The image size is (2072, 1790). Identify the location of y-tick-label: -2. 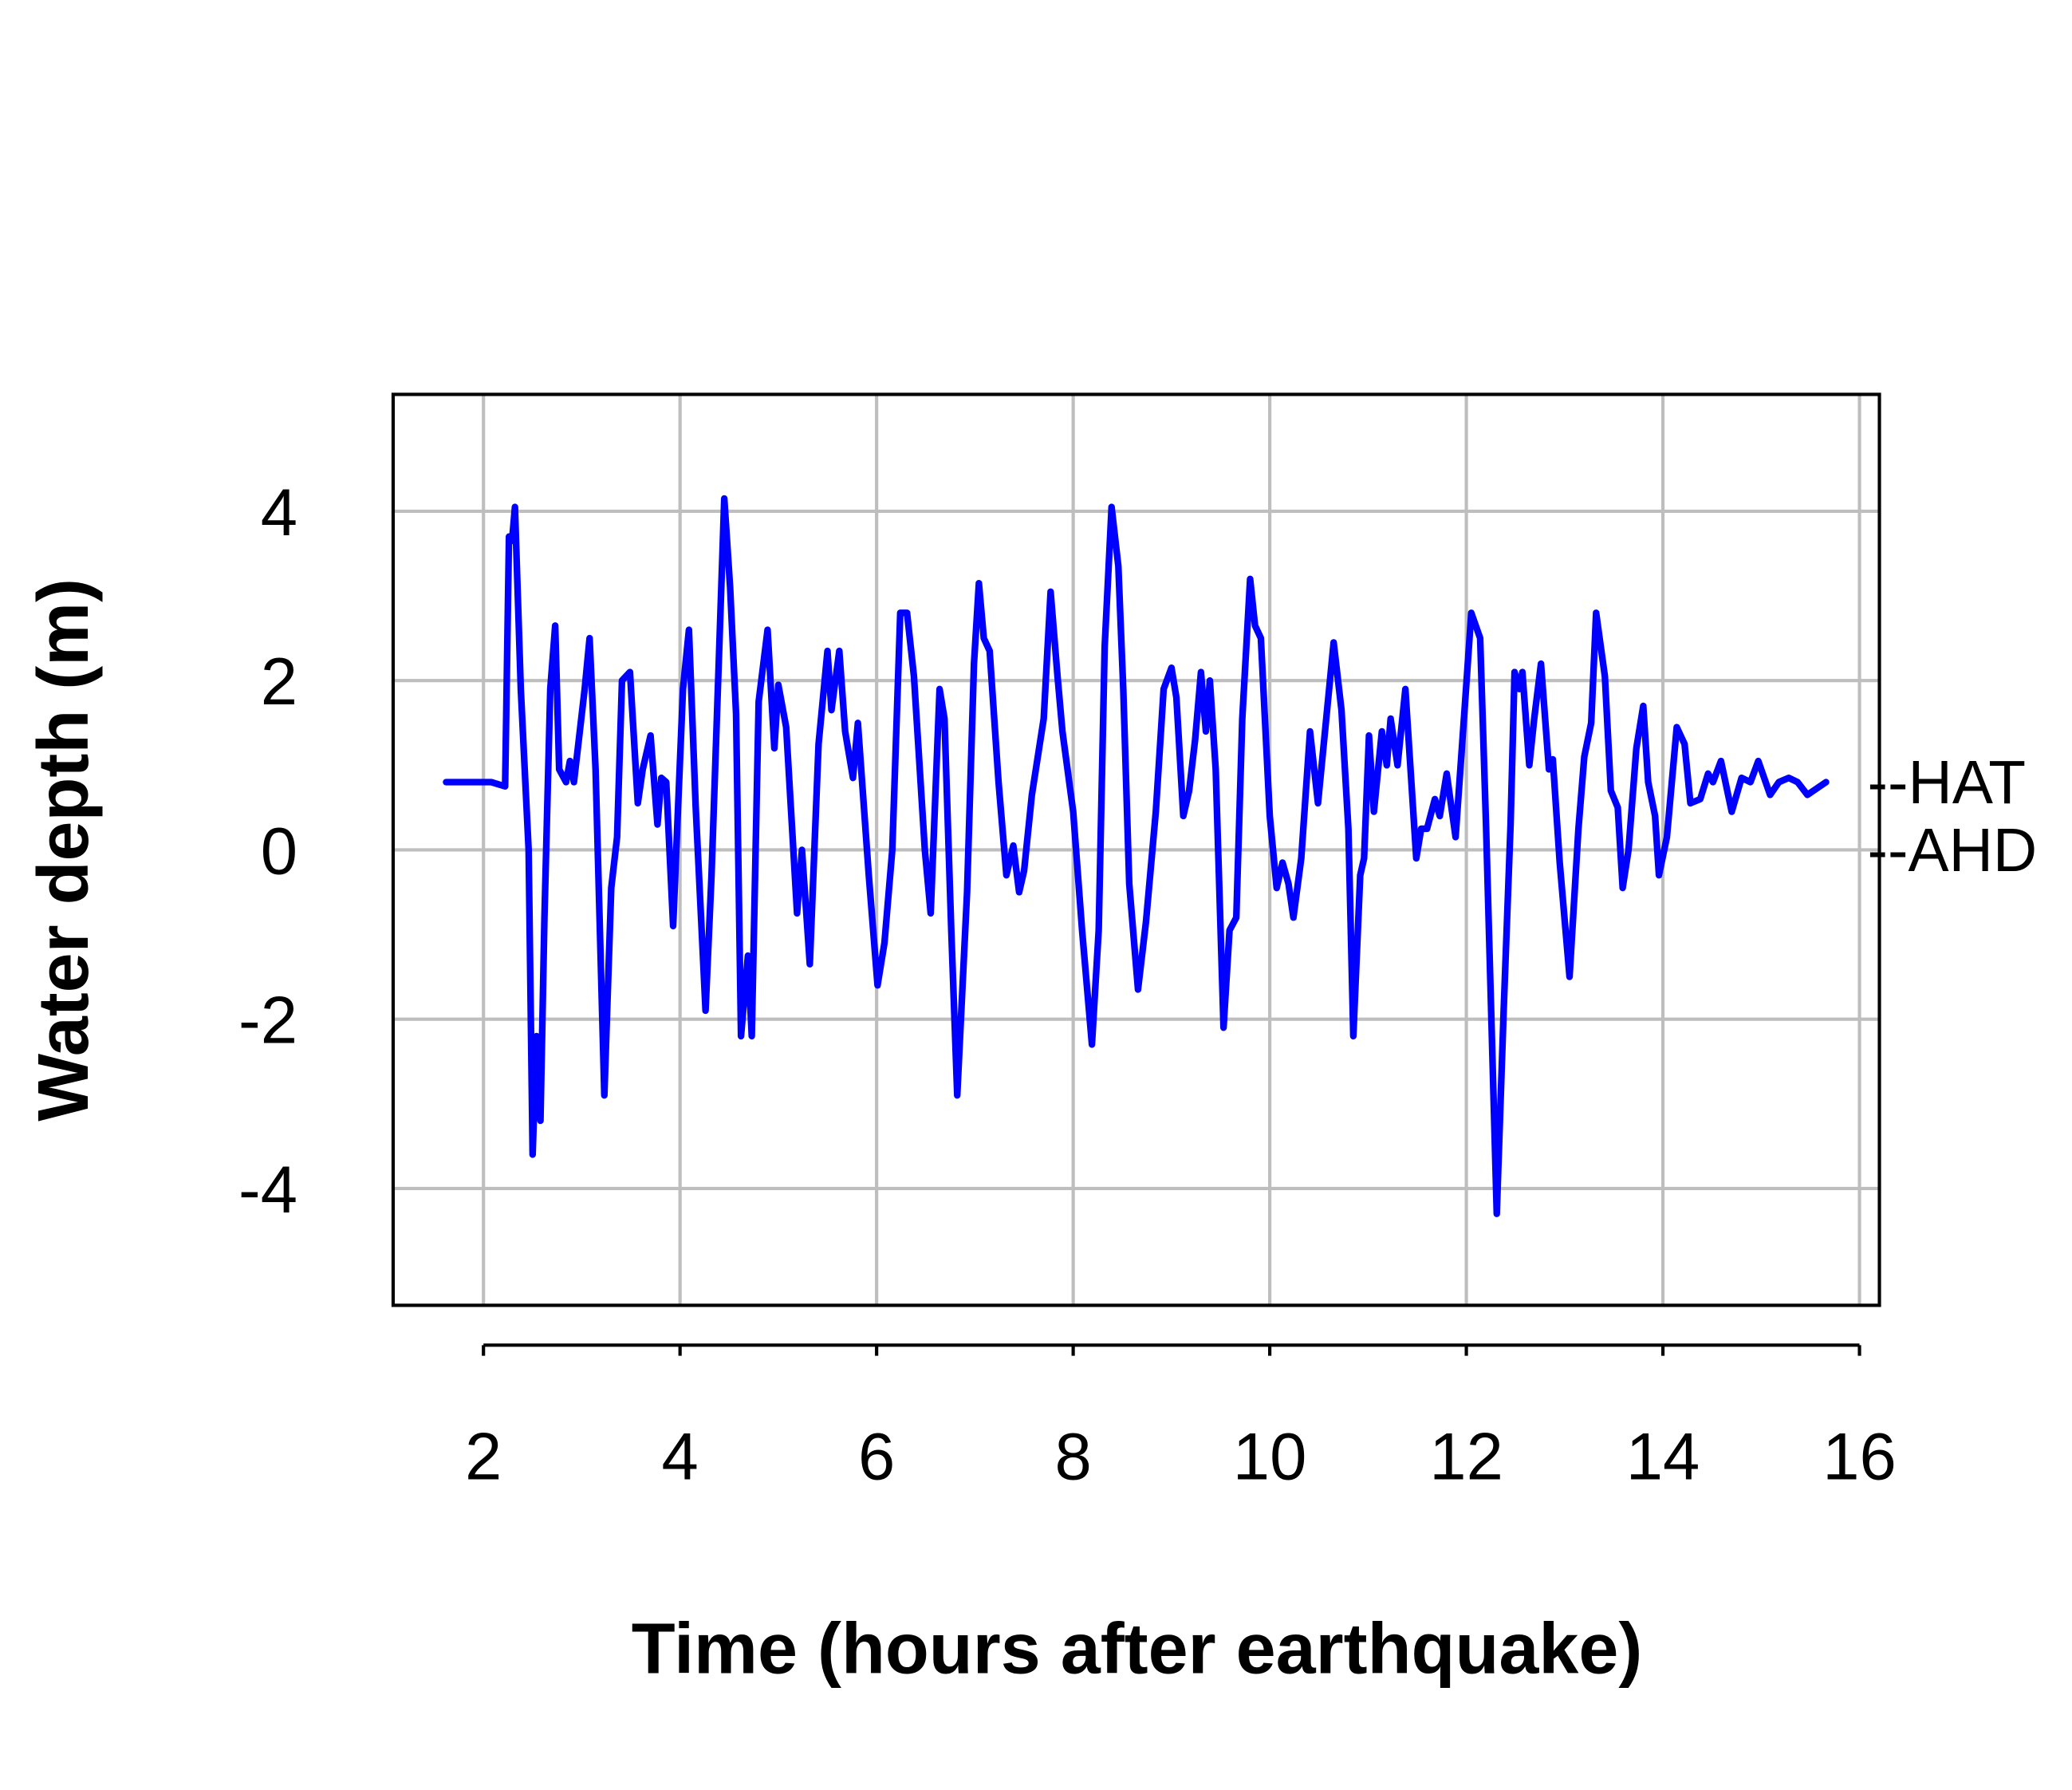
(267, 1021).